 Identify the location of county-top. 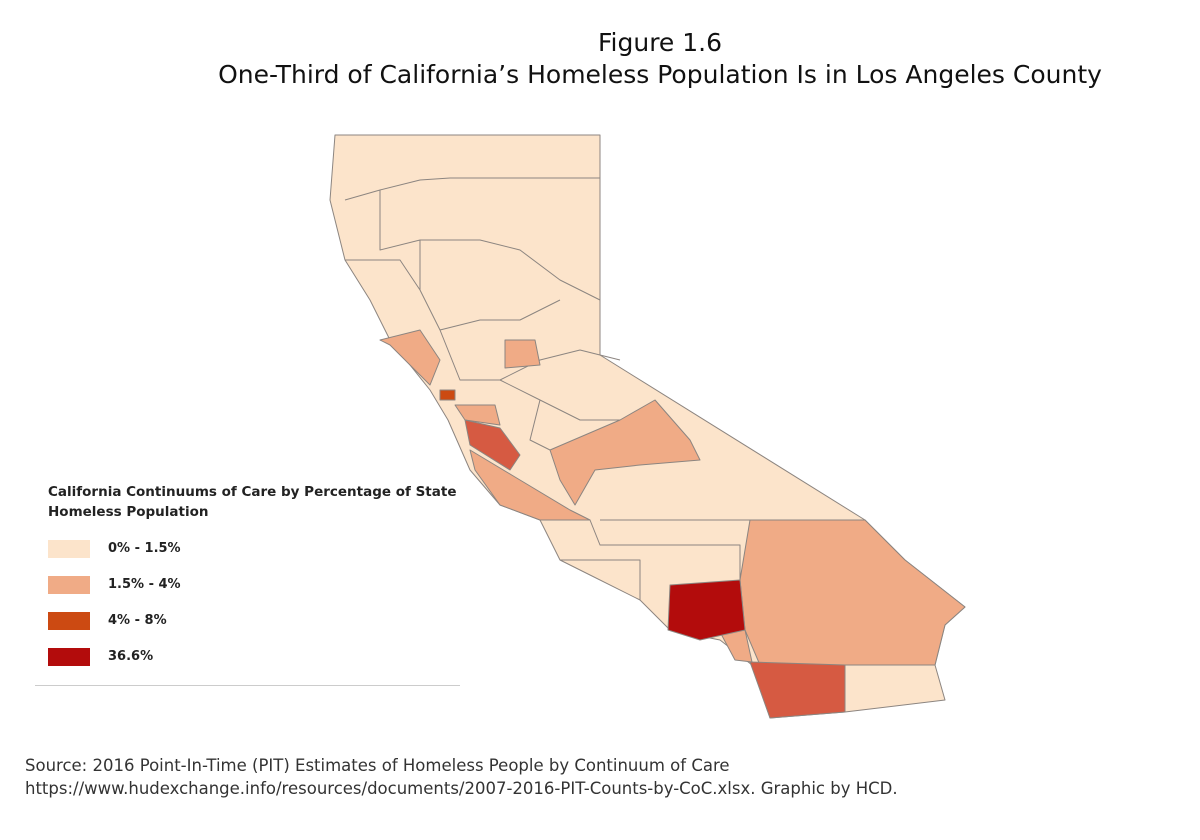
(706, 610).